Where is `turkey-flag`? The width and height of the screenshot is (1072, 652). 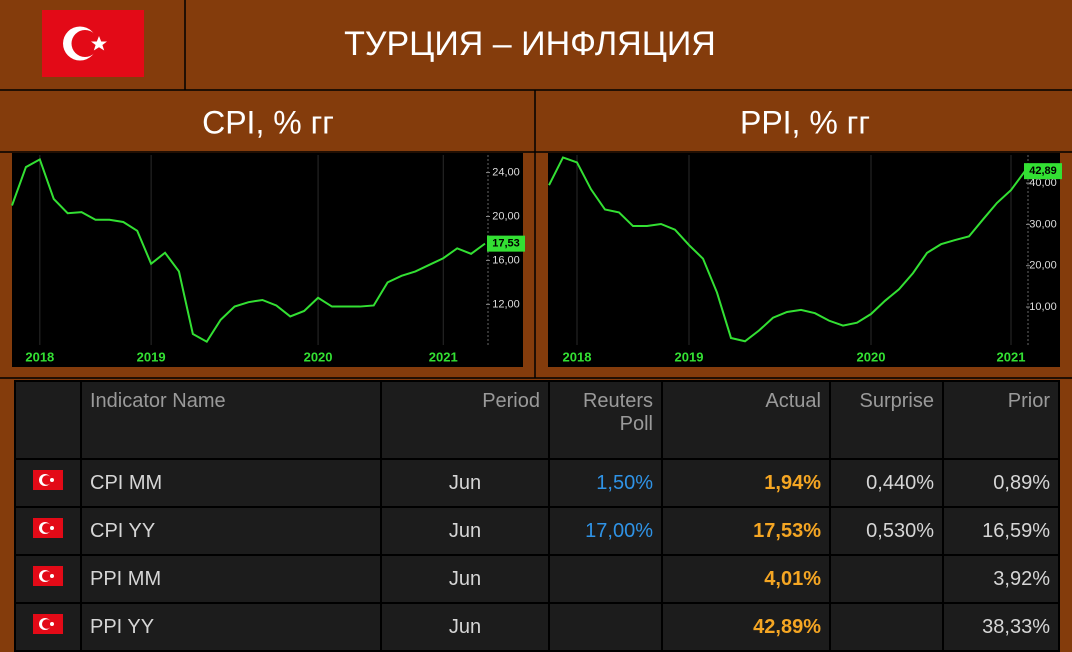
turkey-flag is located at coordinates (93, 43).